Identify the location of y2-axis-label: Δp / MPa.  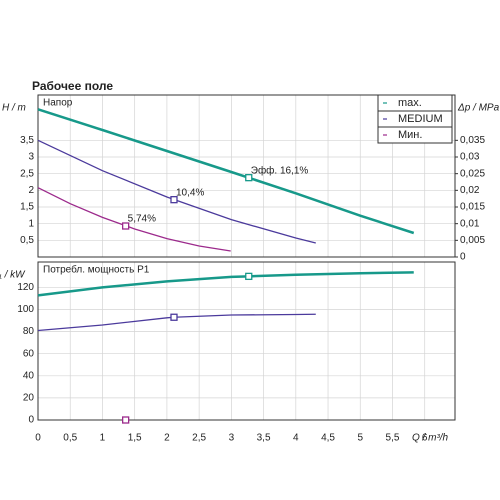
(478, 108).